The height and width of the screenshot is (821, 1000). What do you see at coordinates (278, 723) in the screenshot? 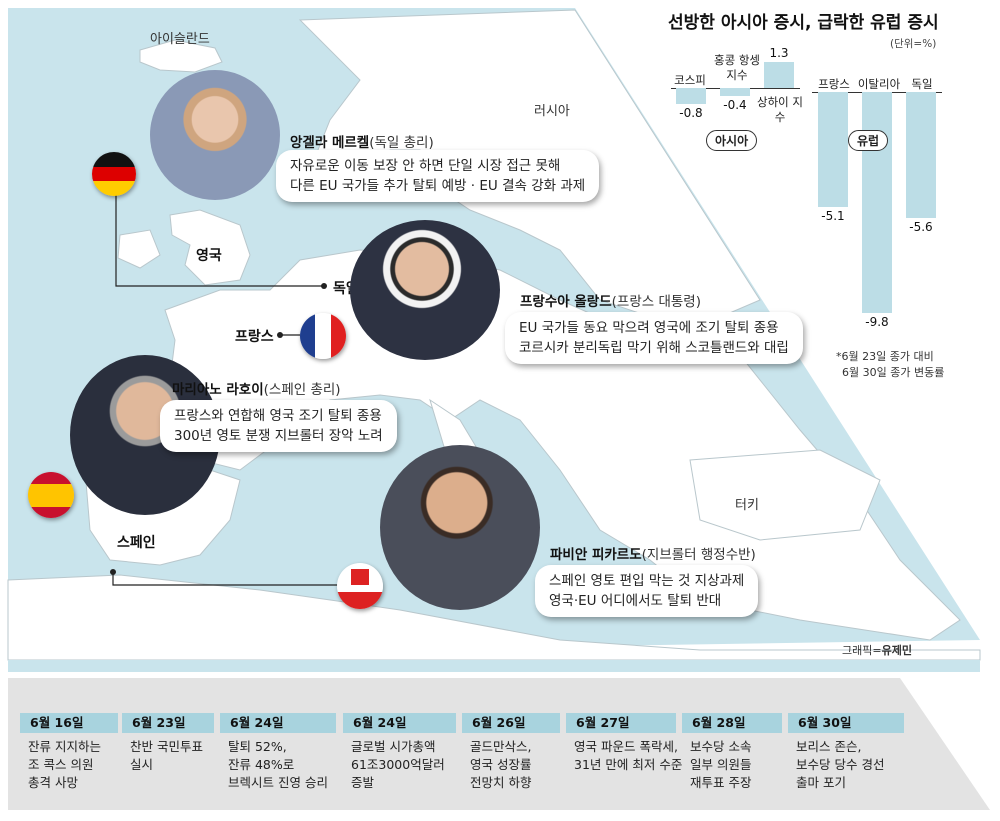
I see `timeline-date-3: 6월 24일` at bounding box center [278, 723].